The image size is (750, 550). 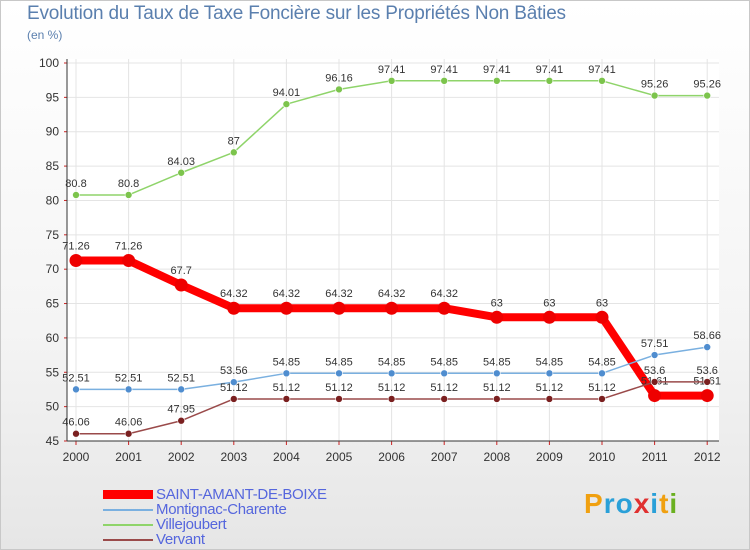 I want to click on data-label: 53.6, so click(x=654, y=371).